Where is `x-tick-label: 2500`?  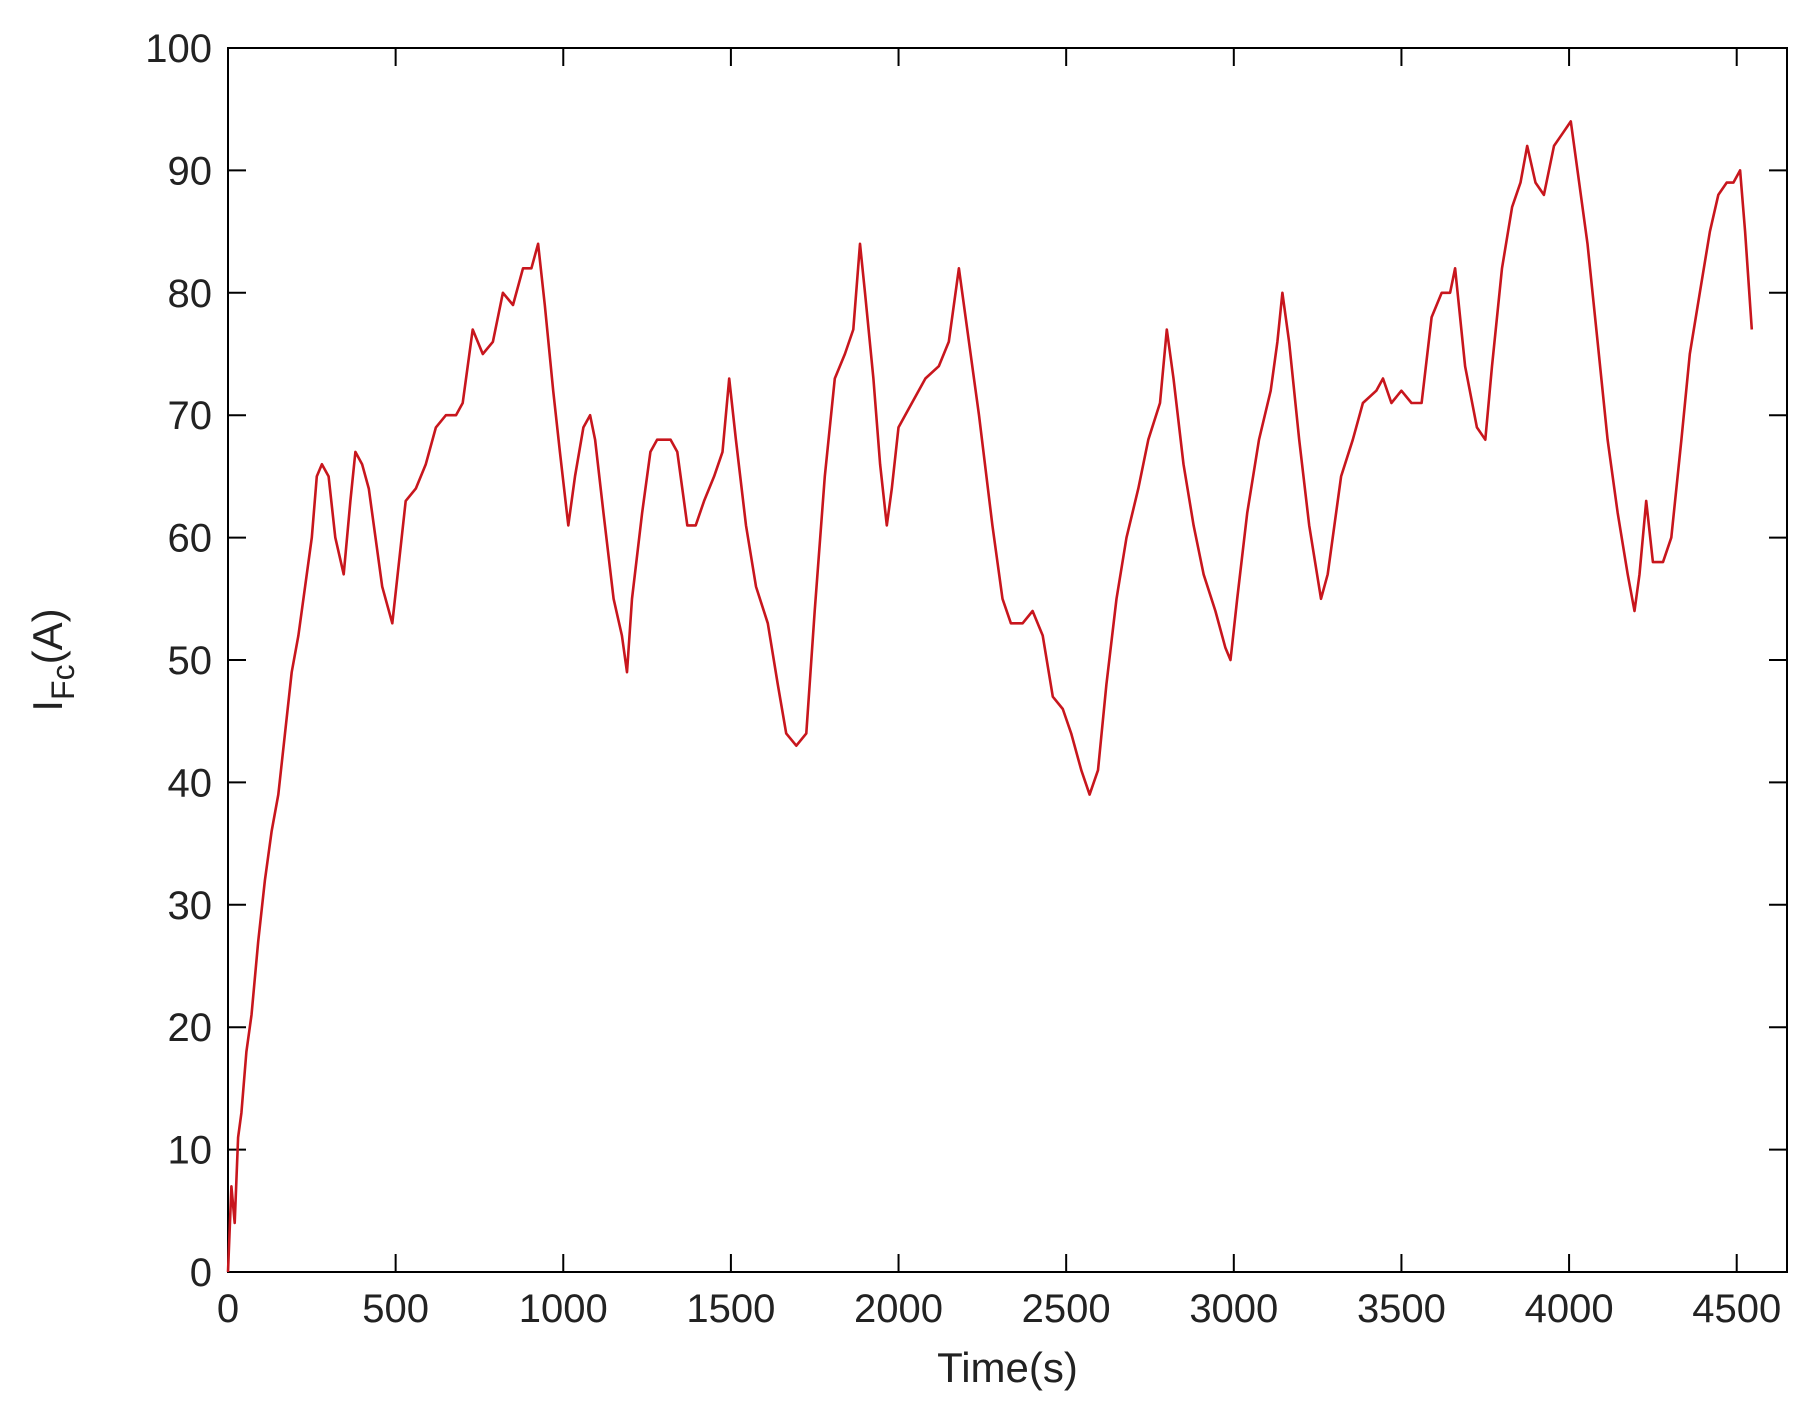
x-tick-label: 2500 is located at coordinates (1066, 1309).